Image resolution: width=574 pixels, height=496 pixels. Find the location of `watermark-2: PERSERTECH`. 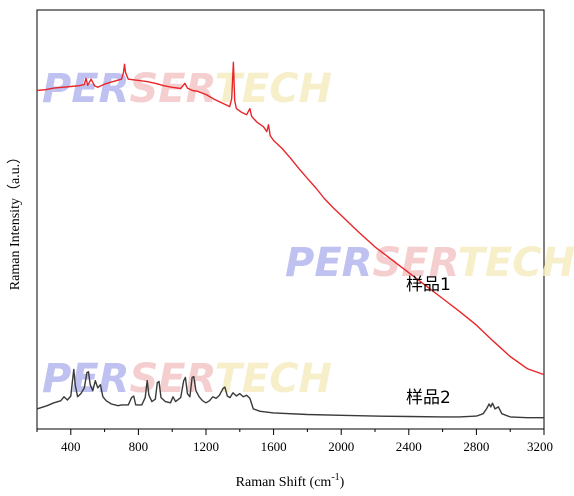

watermark-2: PERSERTECH is located at coordinates (429, 263).